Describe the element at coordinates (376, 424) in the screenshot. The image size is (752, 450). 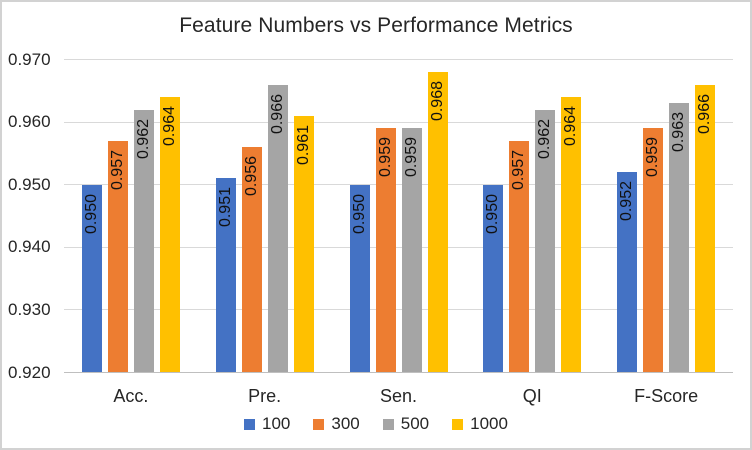
I see `legend: 100 300 500 1000` at that location.